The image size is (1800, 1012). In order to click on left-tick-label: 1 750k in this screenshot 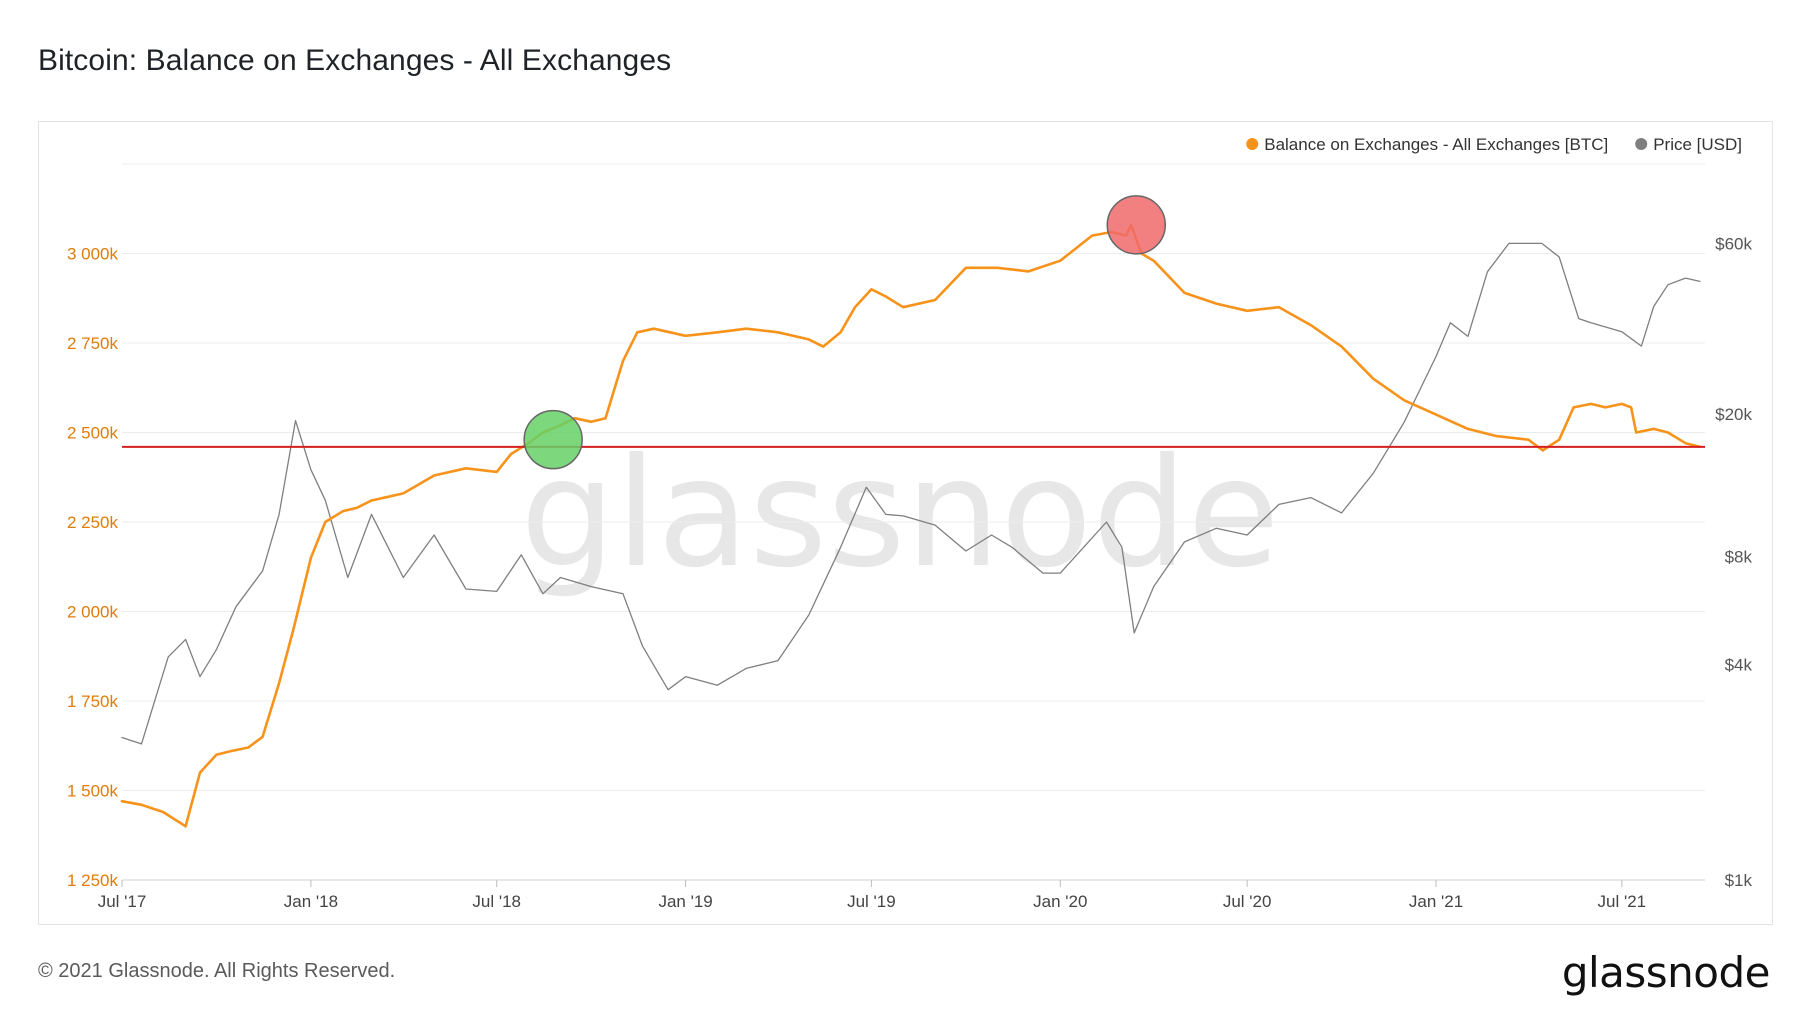, I will do `click(93, 701)`.